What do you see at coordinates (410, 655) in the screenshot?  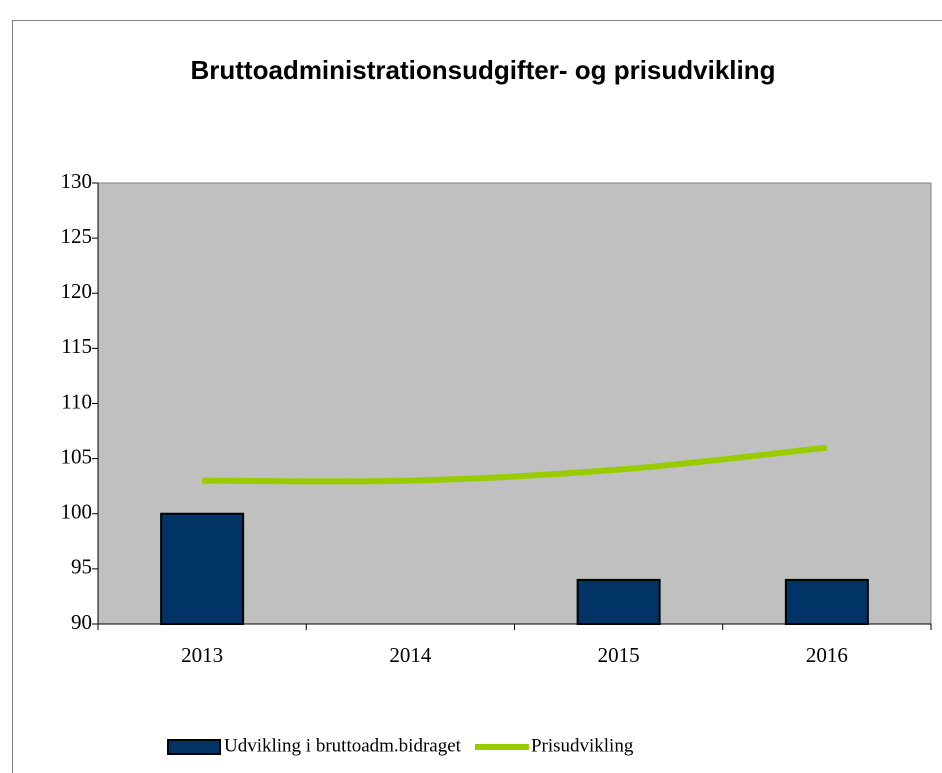 I see `x-tick-label: 2014` at bounding box center [410, 655].